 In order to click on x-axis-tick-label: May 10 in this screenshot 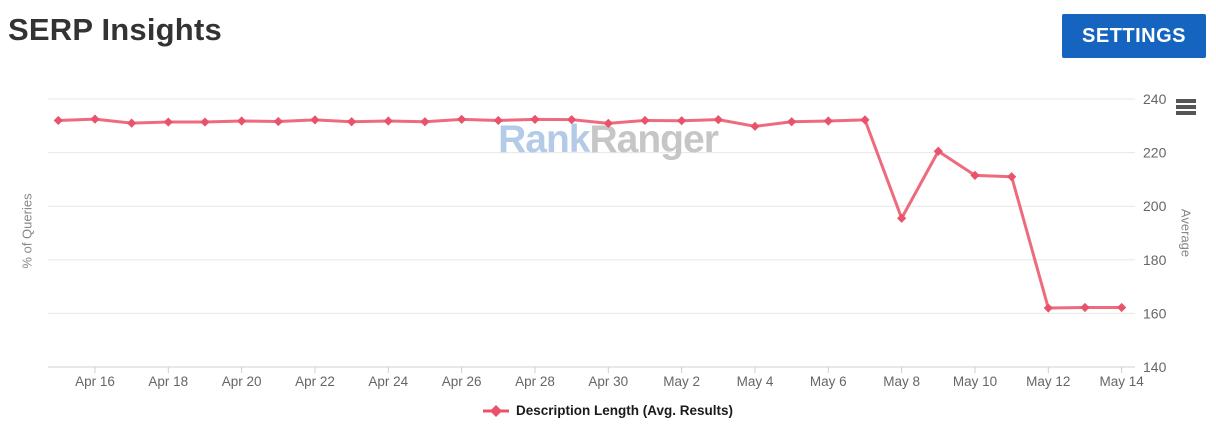, I will do `click(975, 381)`.